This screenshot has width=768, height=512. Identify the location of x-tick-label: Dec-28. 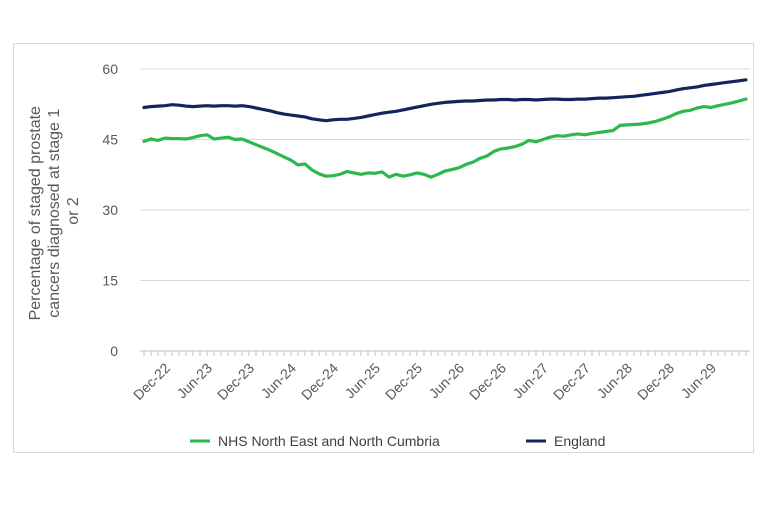
(655, 381).